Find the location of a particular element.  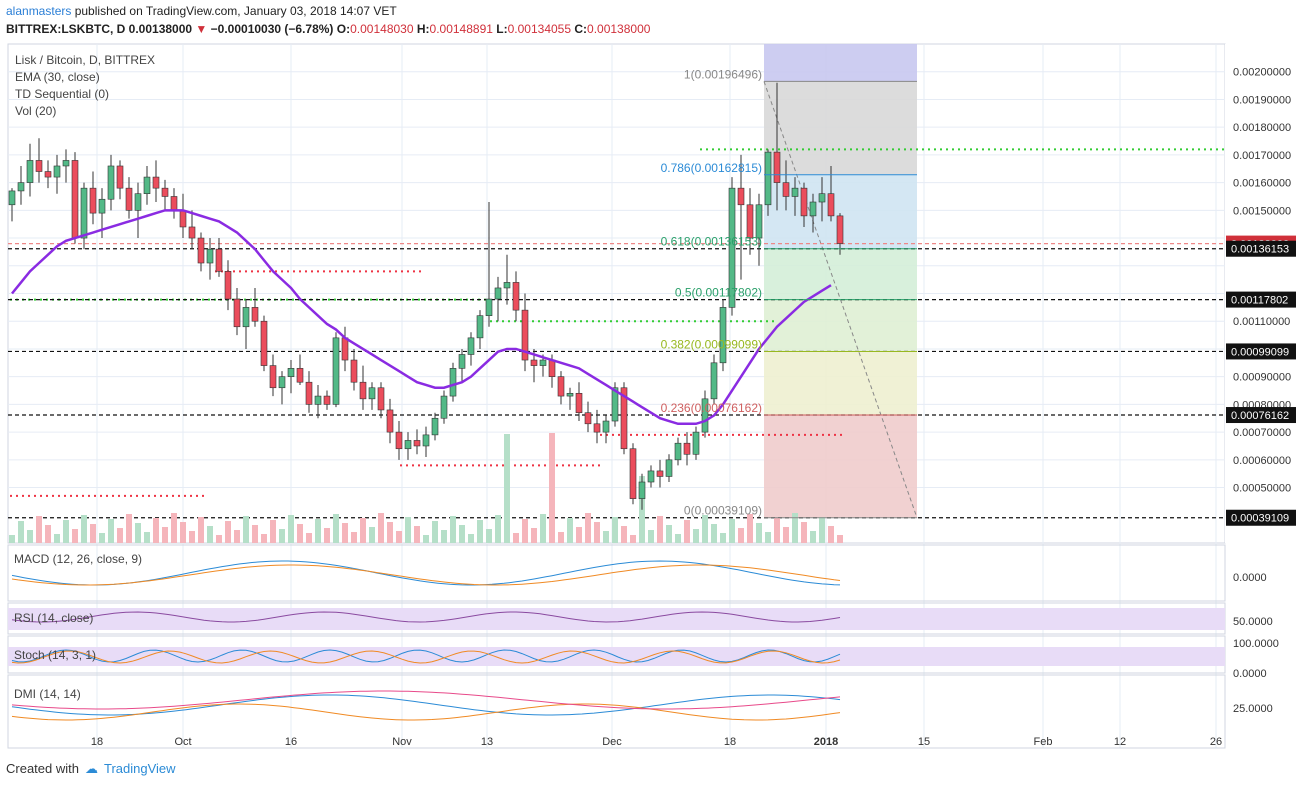

low-value: 0.00134055 is located at coordinates (539, 29).